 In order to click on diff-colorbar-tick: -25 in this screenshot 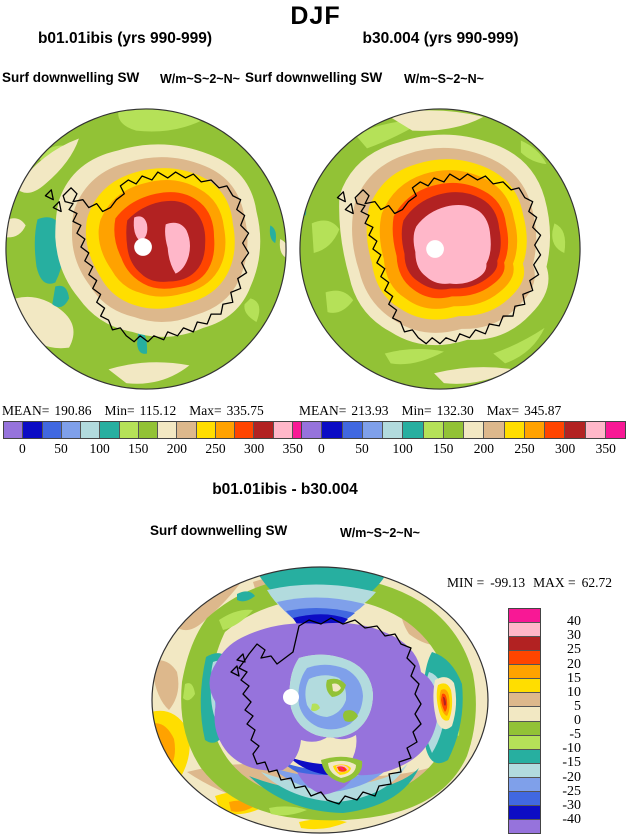, I will do `click(571, 791)`.